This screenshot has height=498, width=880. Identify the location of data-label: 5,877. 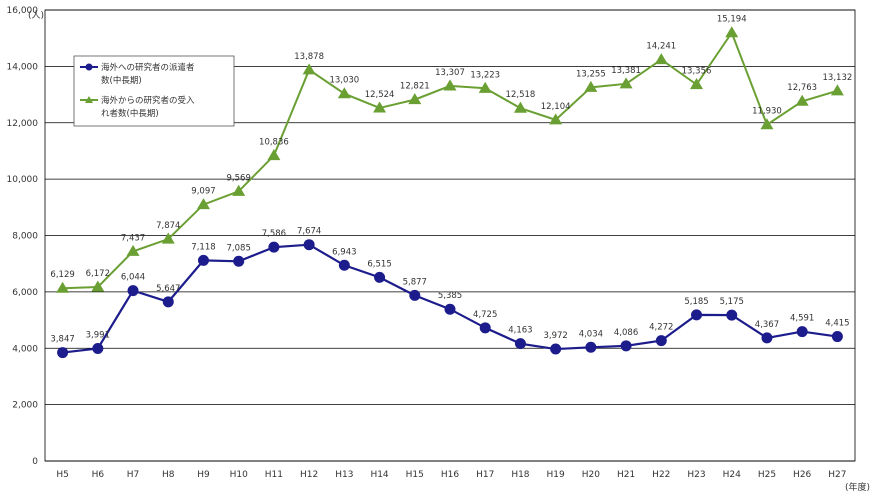
(415, 282).